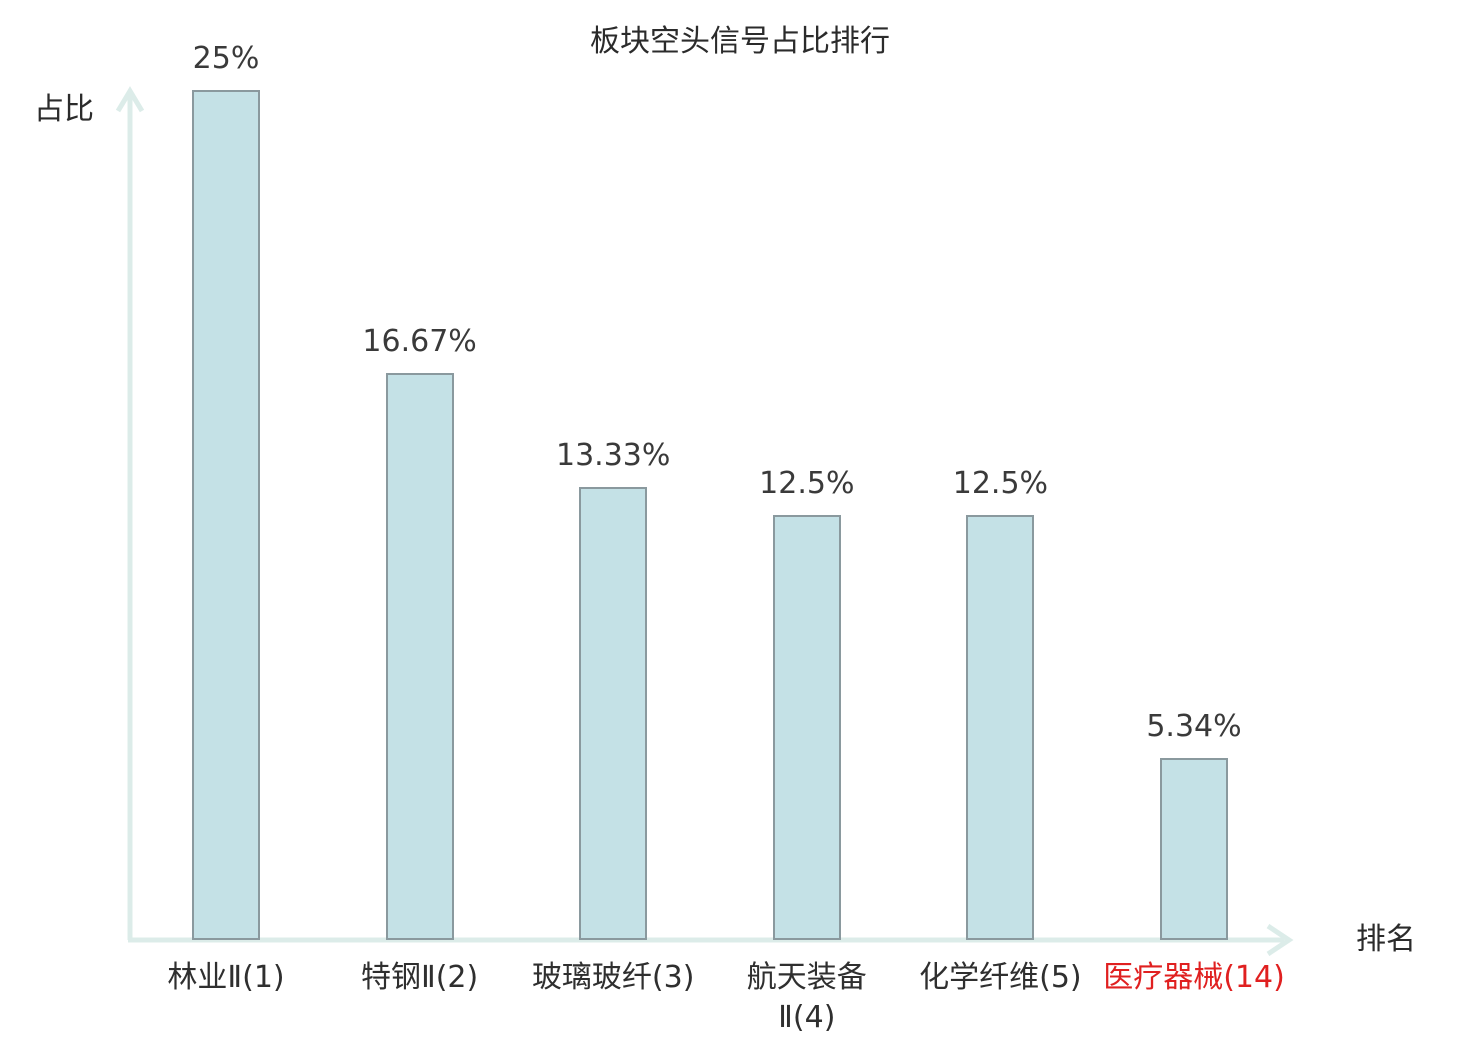 This screenshot has height=1040, width=1480. Describe the element at coordinates (1000, 977) in the screenshot. I see `bar-category-label: 化学纤维(5)` at that location.